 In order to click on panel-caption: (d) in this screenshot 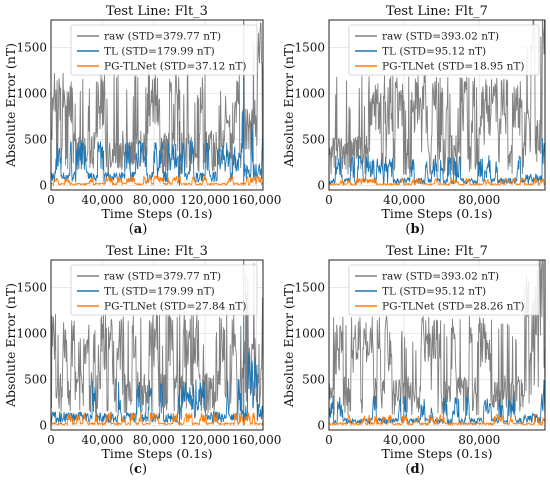, I will do `click(414, 469)`.